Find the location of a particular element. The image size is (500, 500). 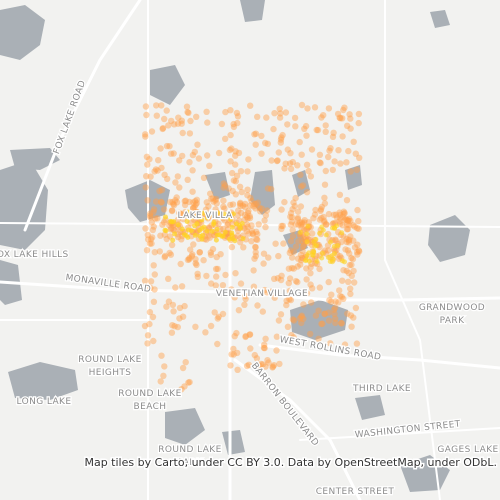

place-label-line: ROUND LAKE is located at coordinates (189, 450).